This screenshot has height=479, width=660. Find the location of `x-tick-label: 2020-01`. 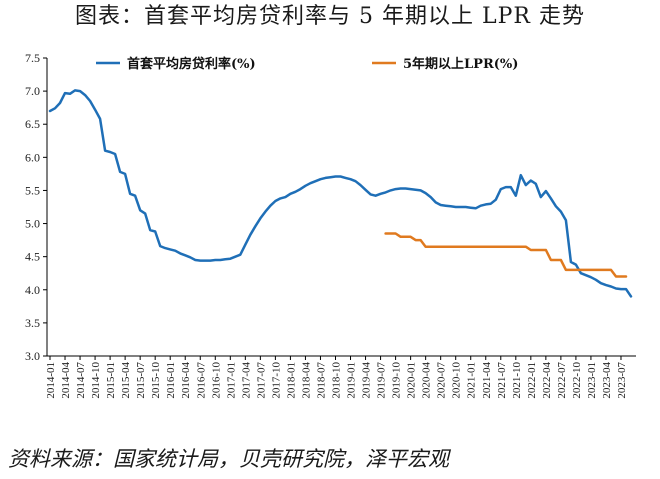

x-tick-label: 2020-01 is located at coordinates (412, 380).